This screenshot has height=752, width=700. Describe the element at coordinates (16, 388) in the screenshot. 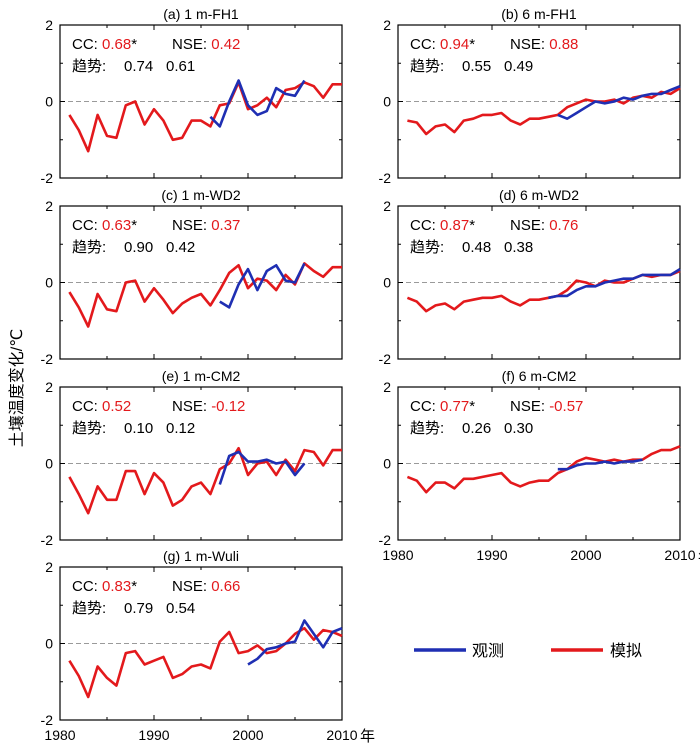

I see `y-axis-label: 土壤温度变化/℃` at that location.